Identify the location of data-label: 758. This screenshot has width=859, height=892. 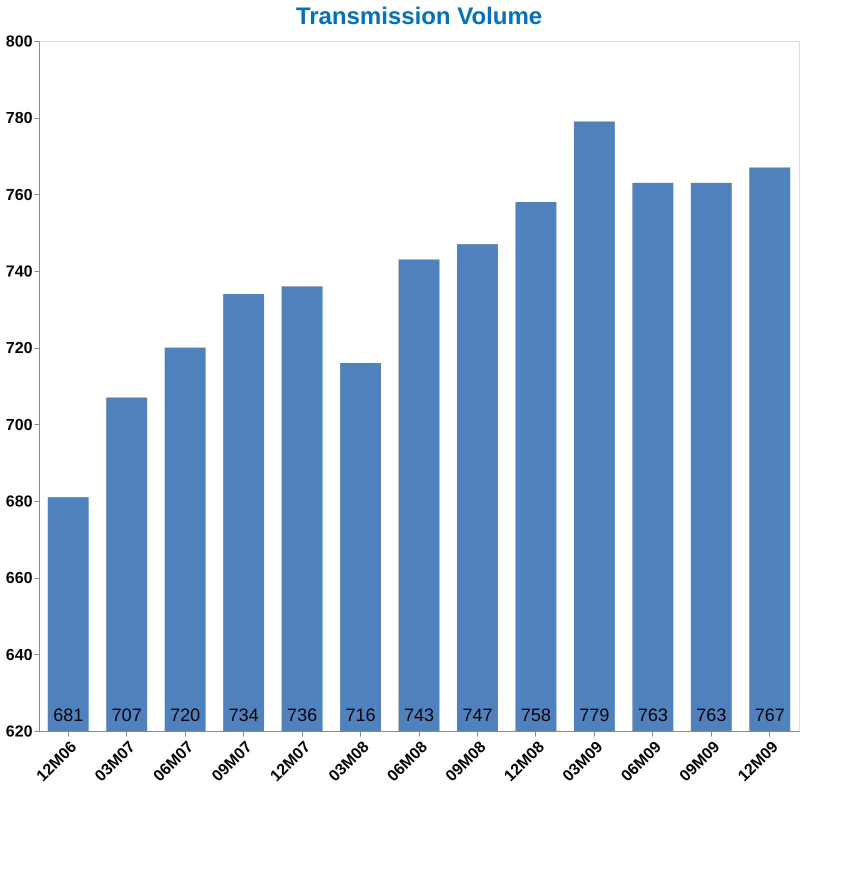
(535, 715).